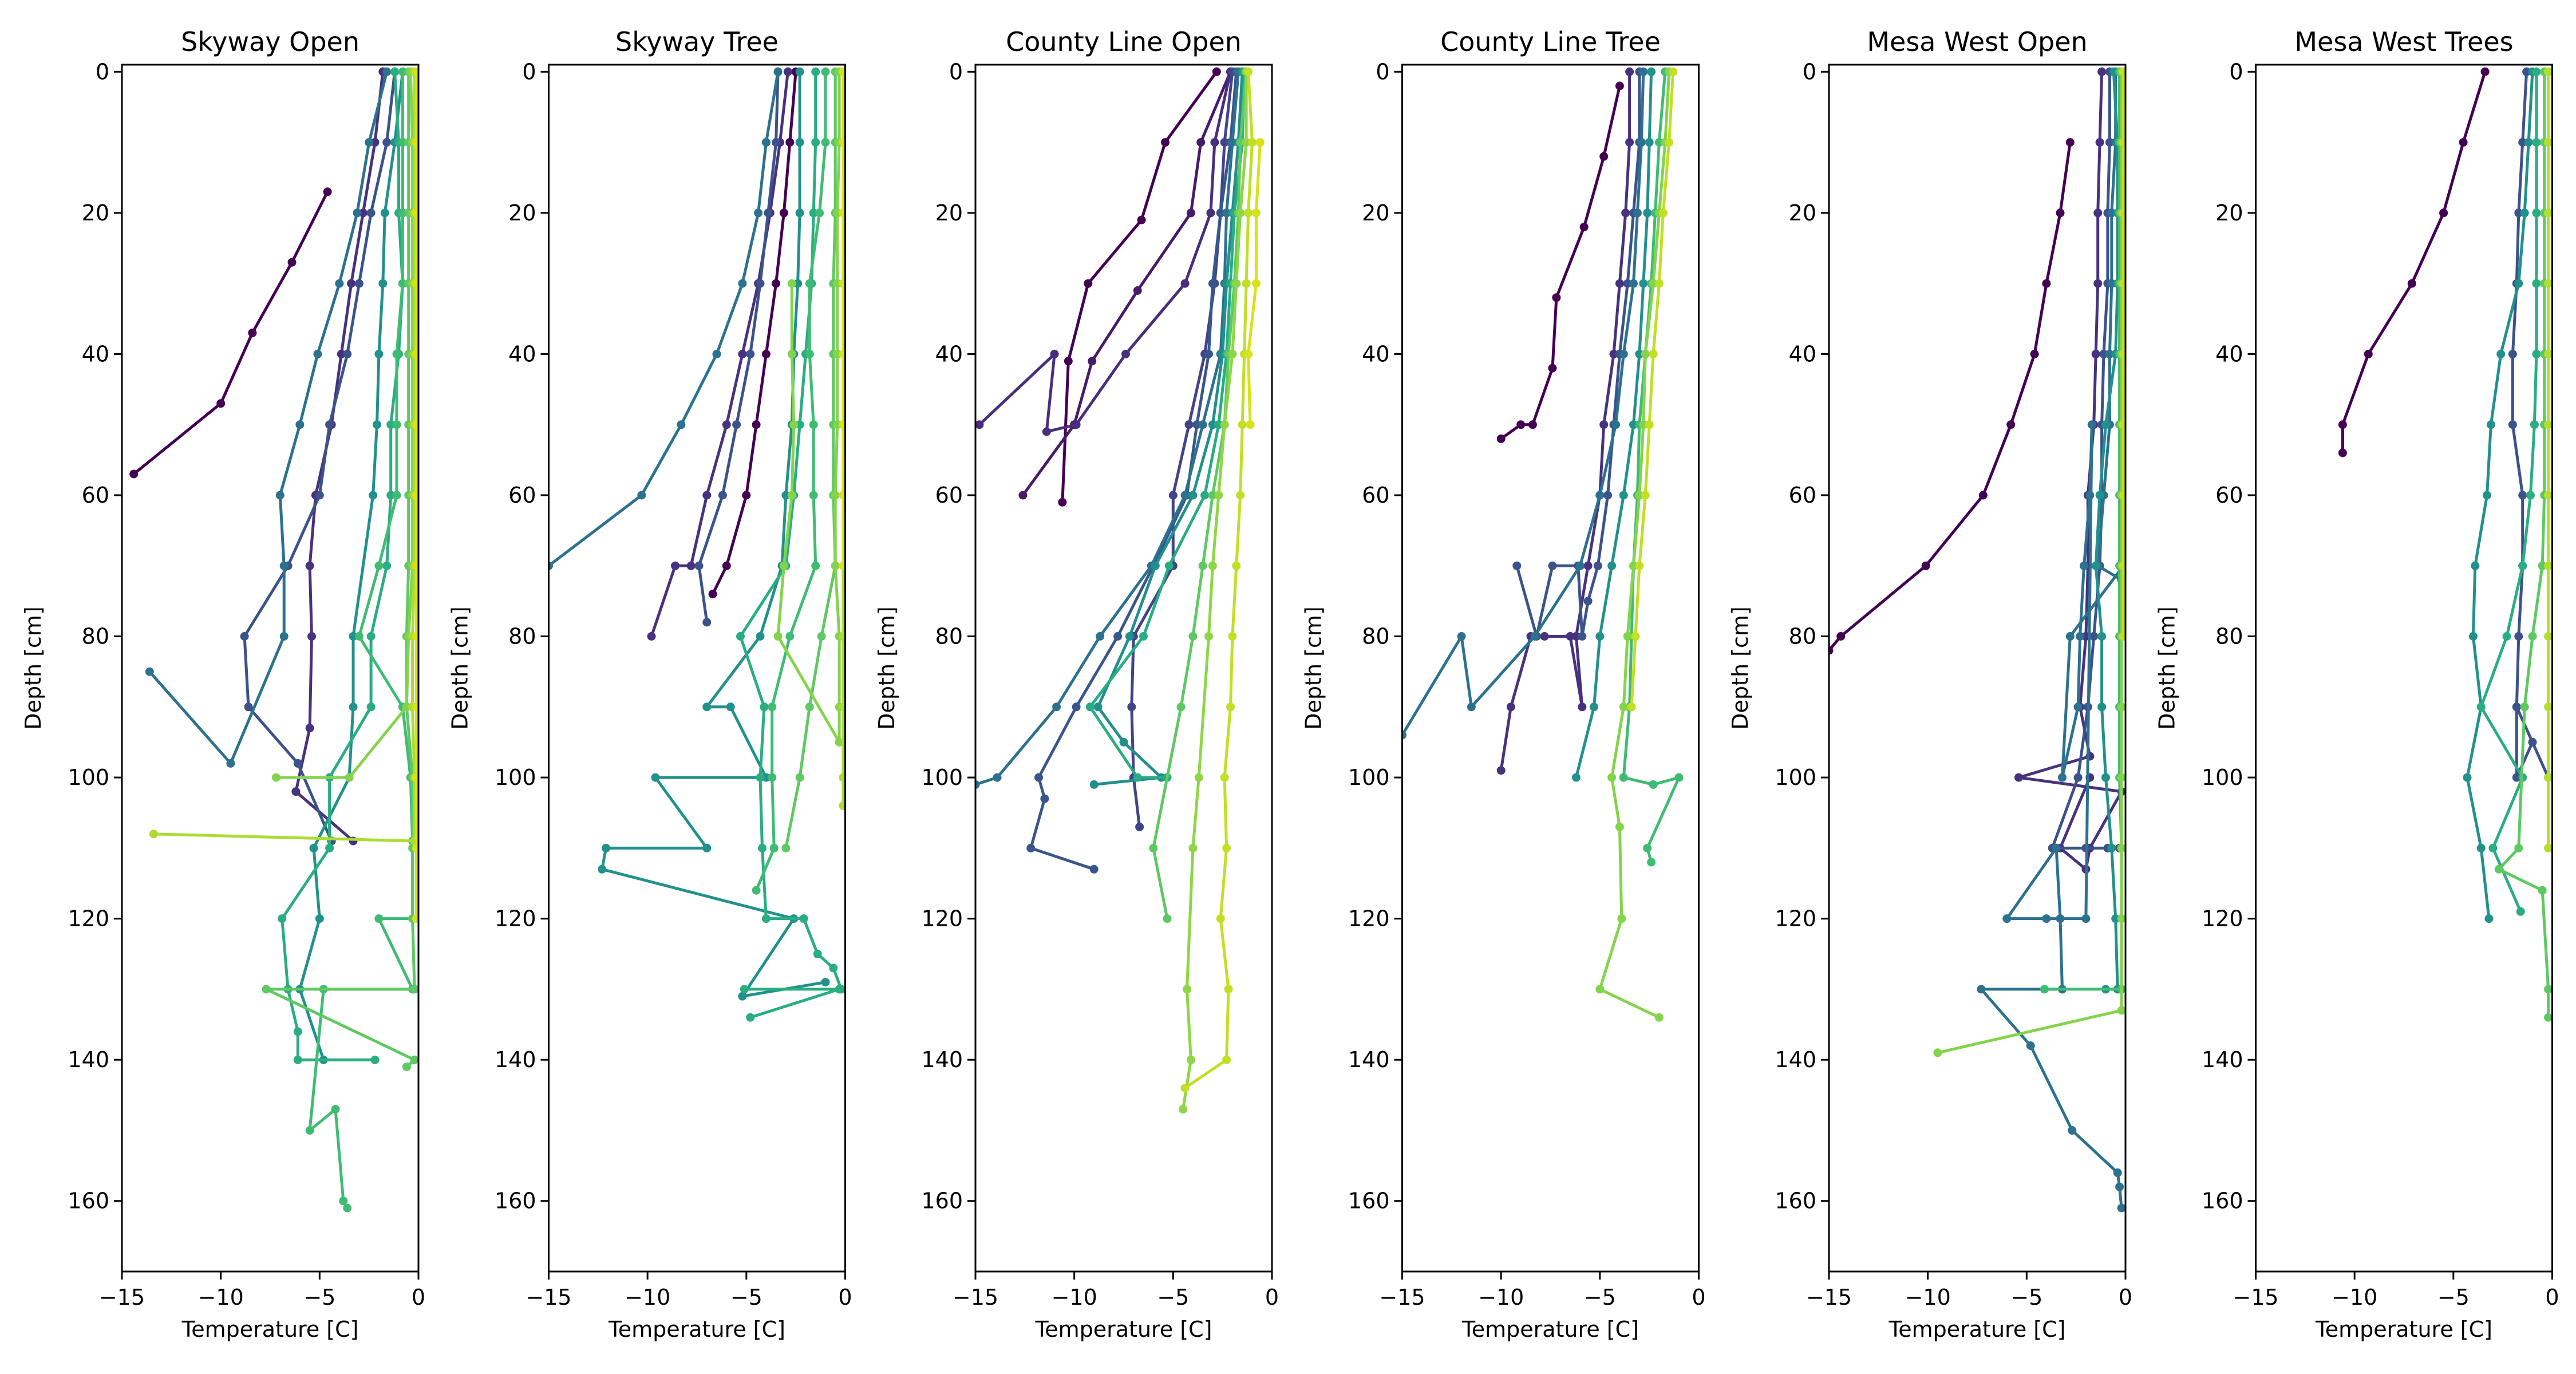  What do you see at coordinates (1802, 495) in the screenshot?
I see `y-tick-label: 60` at bounding box center [1802, 495].